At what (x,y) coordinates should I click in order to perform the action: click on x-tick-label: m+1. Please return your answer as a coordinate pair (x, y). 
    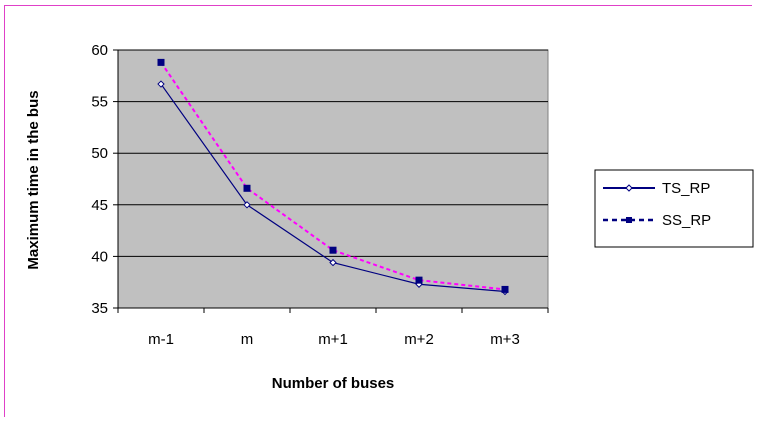
    Looking at the image, I should click on (333, 339).